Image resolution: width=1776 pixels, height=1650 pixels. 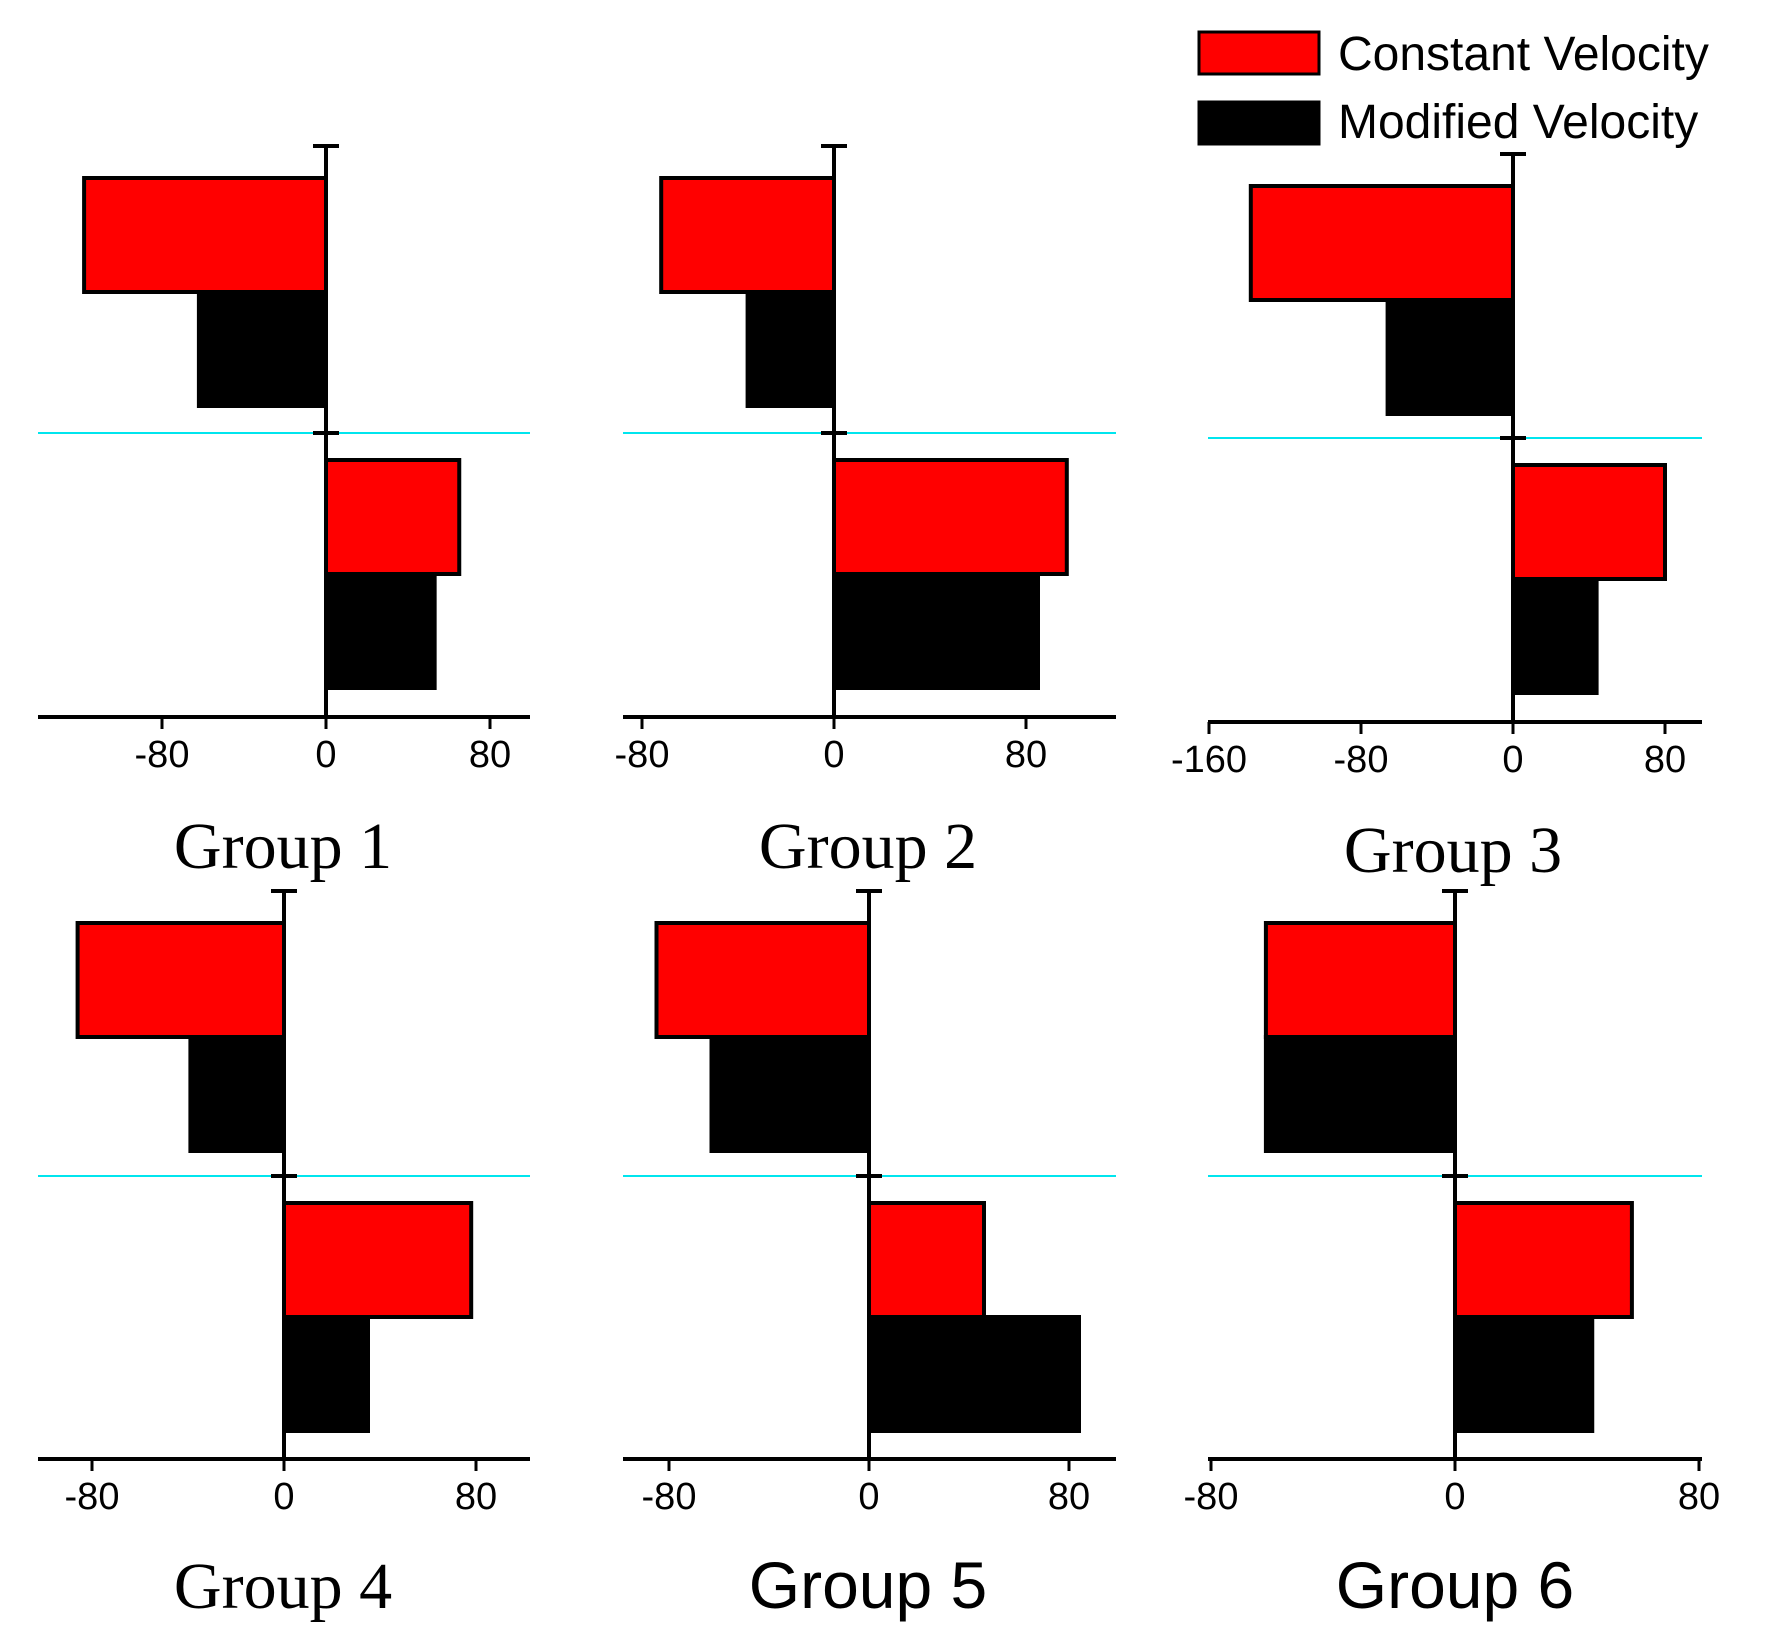 I want to click on panel-5: -80 0 80 Group 5, so click(x=869, y=1255).